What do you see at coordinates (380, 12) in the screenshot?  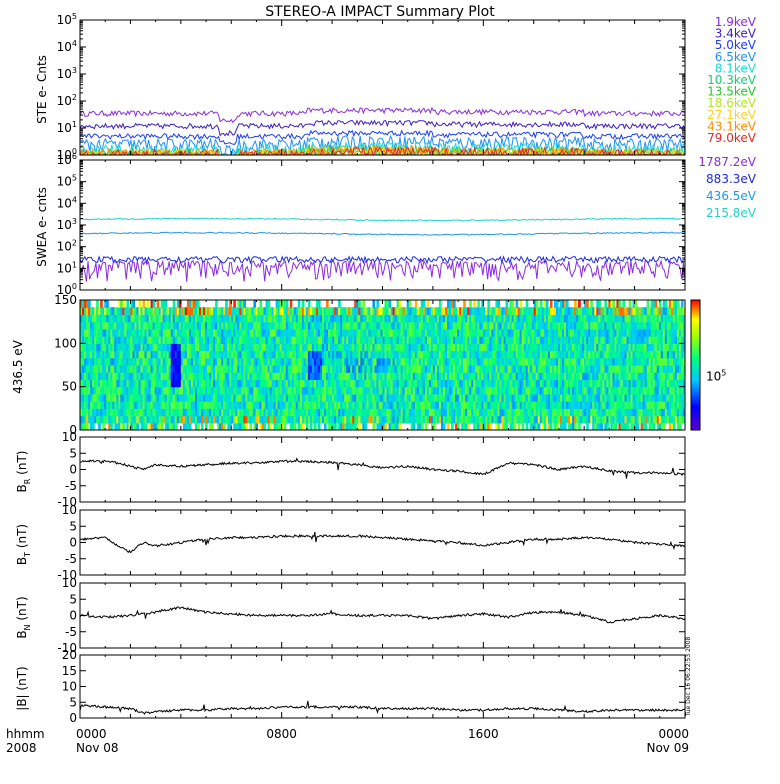 I see `plot-title: STEREO-A IMPACT Summary Plot` at bounding box center [380, 12].